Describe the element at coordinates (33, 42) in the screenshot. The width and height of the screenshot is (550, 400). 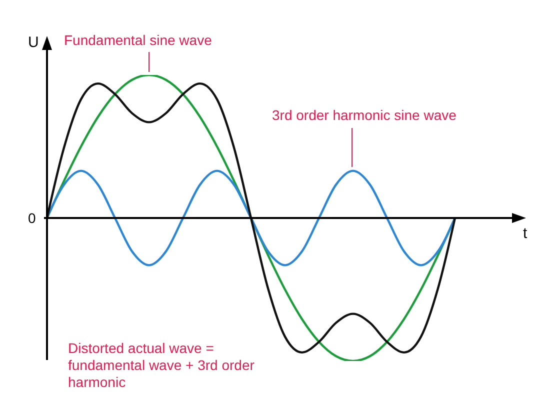
I see `y-axis-title: U` at that location.